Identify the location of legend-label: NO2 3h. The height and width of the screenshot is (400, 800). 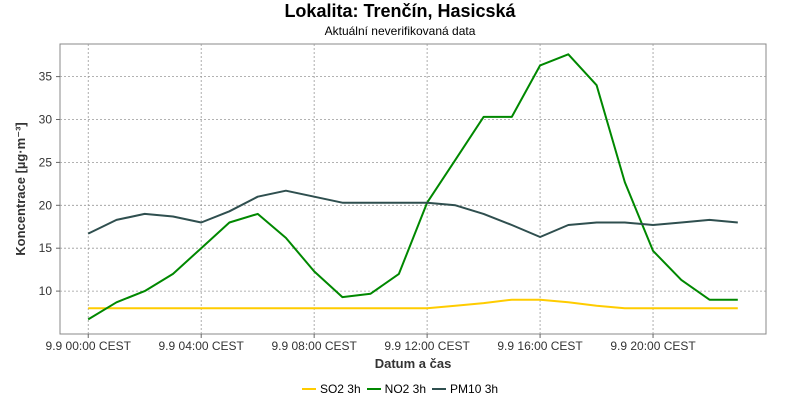
(405, 389).